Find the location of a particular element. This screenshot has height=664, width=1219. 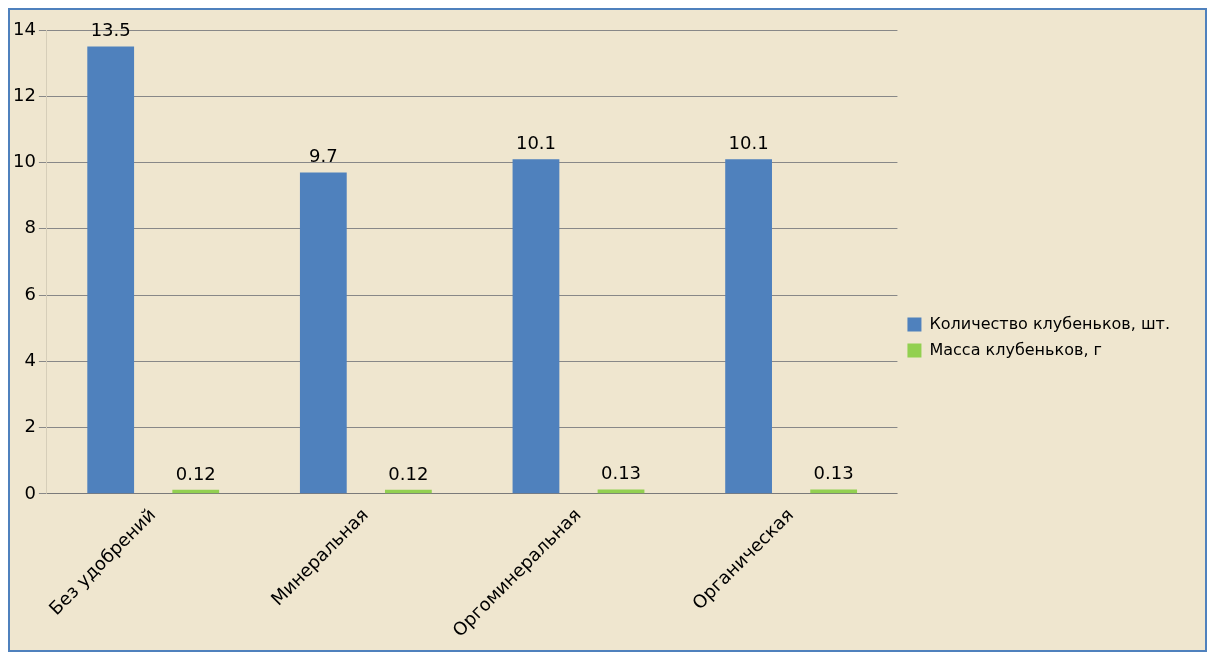

y-tick-label: 10 is located at coordinates (24, 161).